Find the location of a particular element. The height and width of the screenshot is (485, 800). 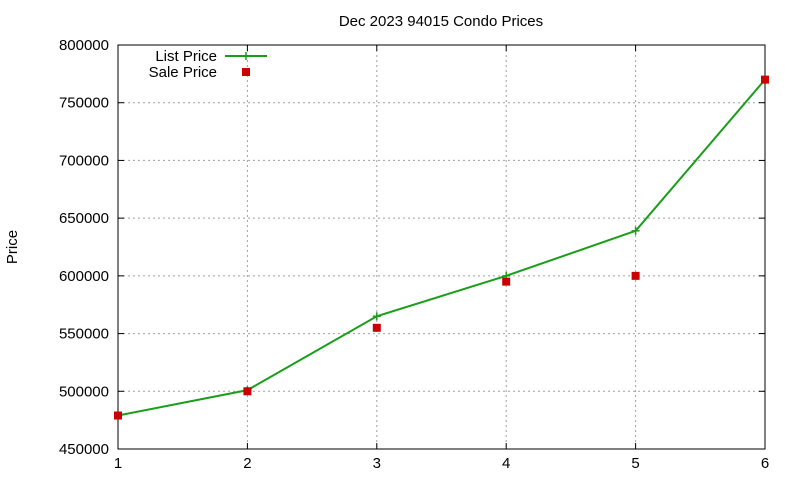

x-tick-label: 6 is located at coordinates (765, 463).